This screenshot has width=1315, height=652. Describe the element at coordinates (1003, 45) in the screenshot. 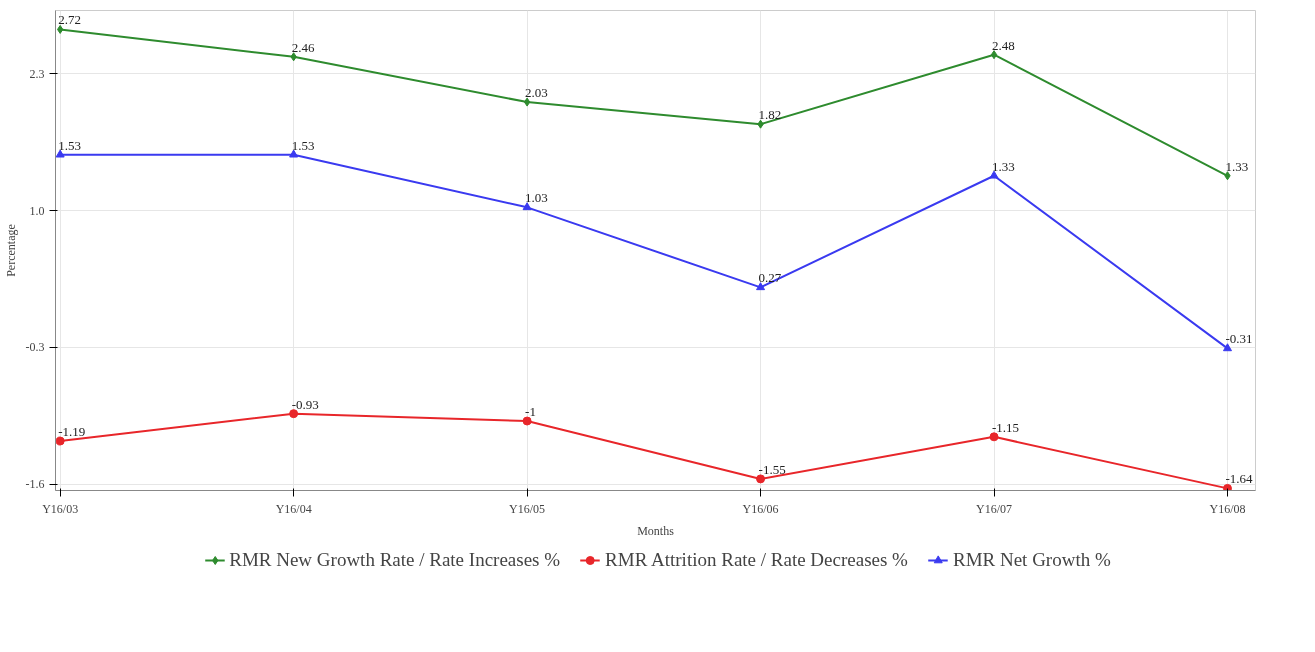

I see `data-label: 2.48` at that location.